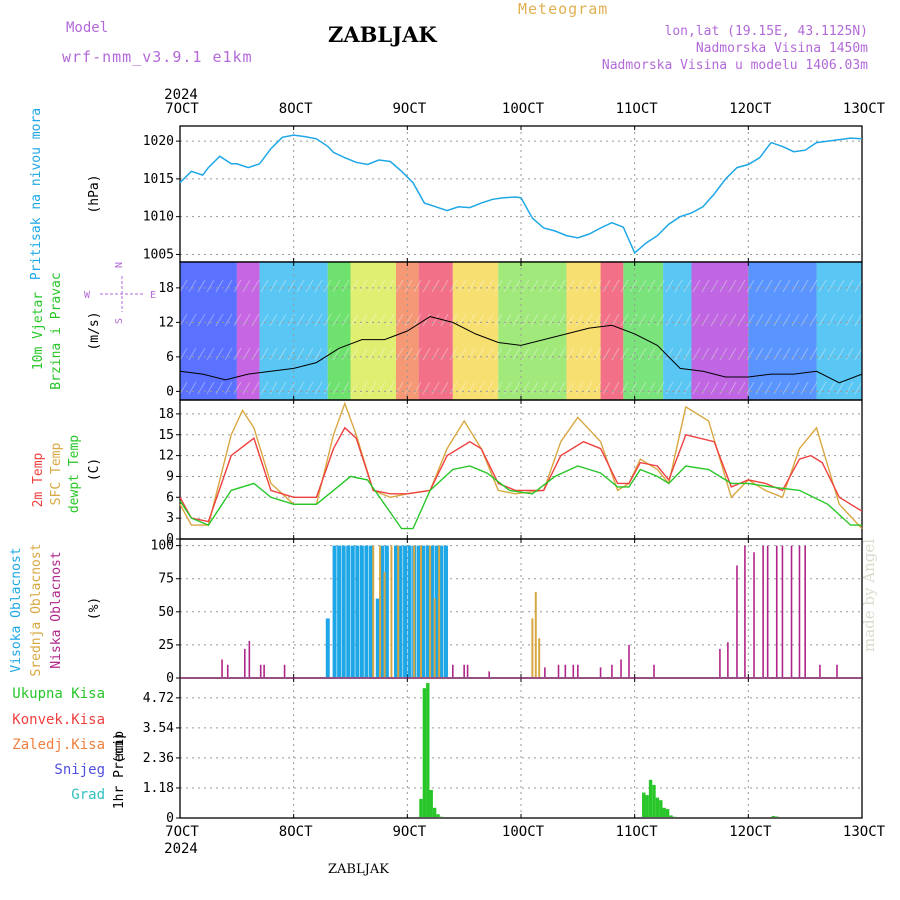 The height and width of the screenshot is (900, 900). I want to click on x-tick-label-top: 9OCT, so click(409, 109).